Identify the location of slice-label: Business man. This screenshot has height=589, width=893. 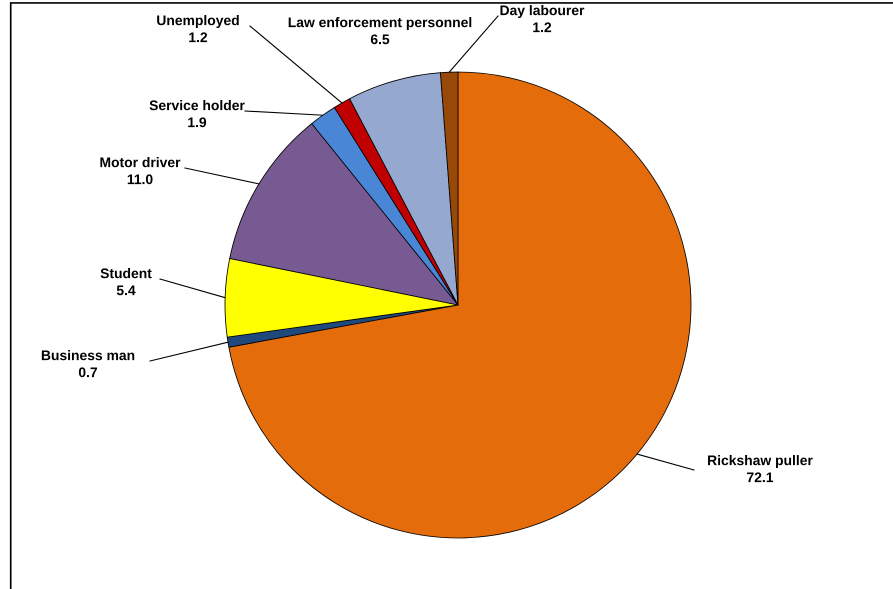
(88, 355).